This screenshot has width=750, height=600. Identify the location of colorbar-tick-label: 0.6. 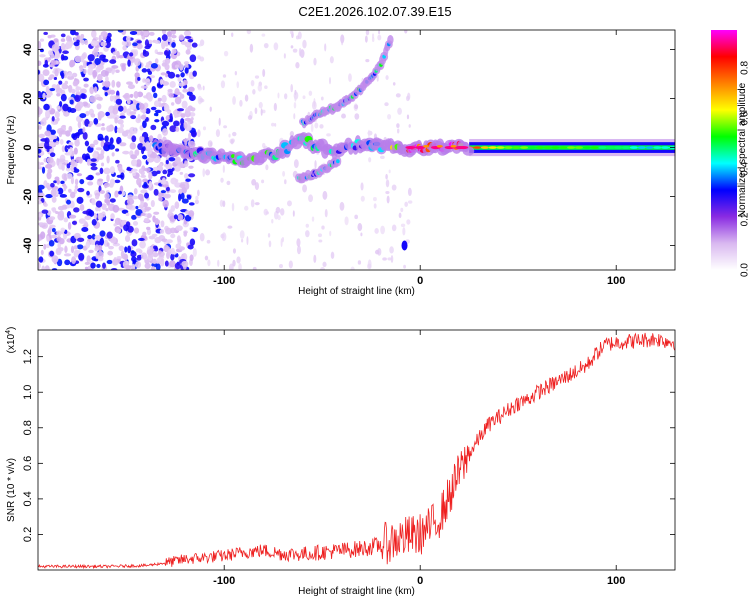
(745, 118).